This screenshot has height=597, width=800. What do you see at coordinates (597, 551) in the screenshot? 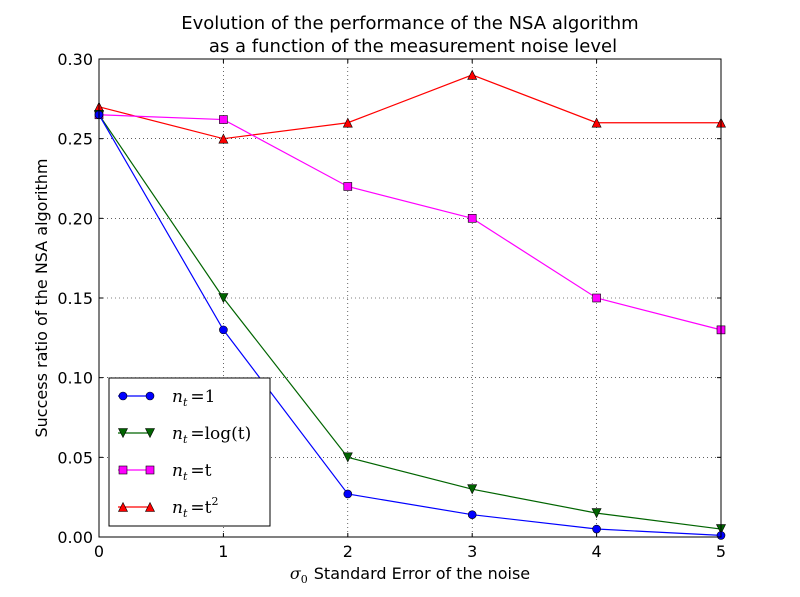
I see `x-tick-label: 4` at bounding box center [597, 551].